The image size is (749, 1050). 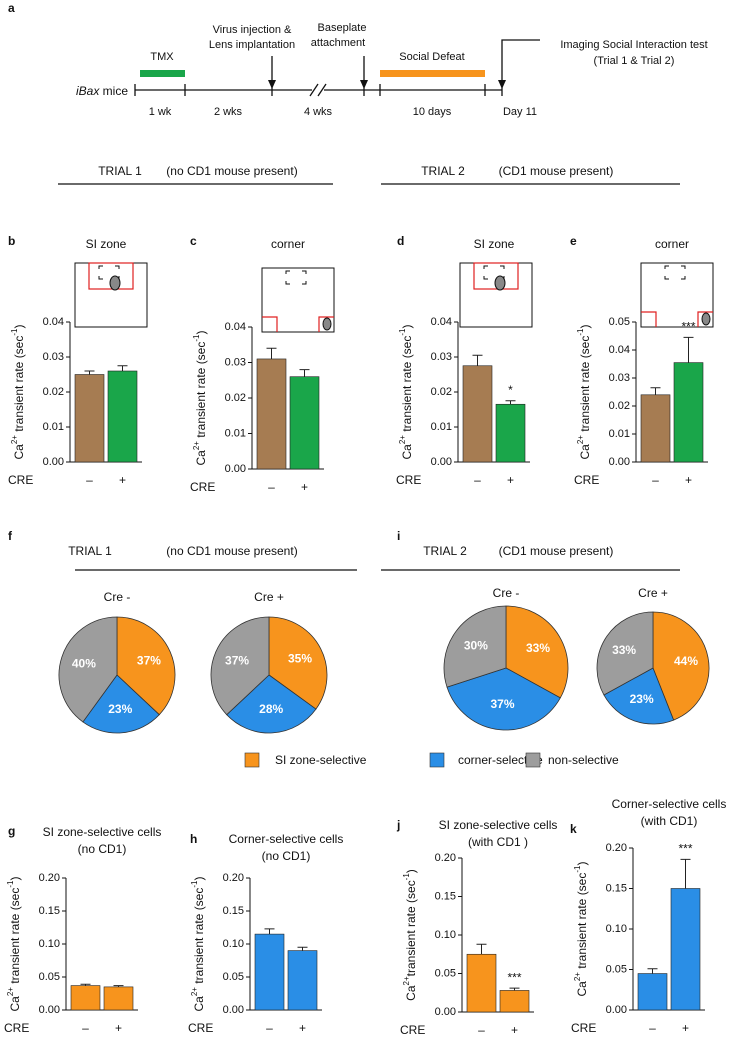 What do you see at coordinates (120, 709) in the screenshot?
I see `pie-label: 23%` at bounding box center [120, 709].